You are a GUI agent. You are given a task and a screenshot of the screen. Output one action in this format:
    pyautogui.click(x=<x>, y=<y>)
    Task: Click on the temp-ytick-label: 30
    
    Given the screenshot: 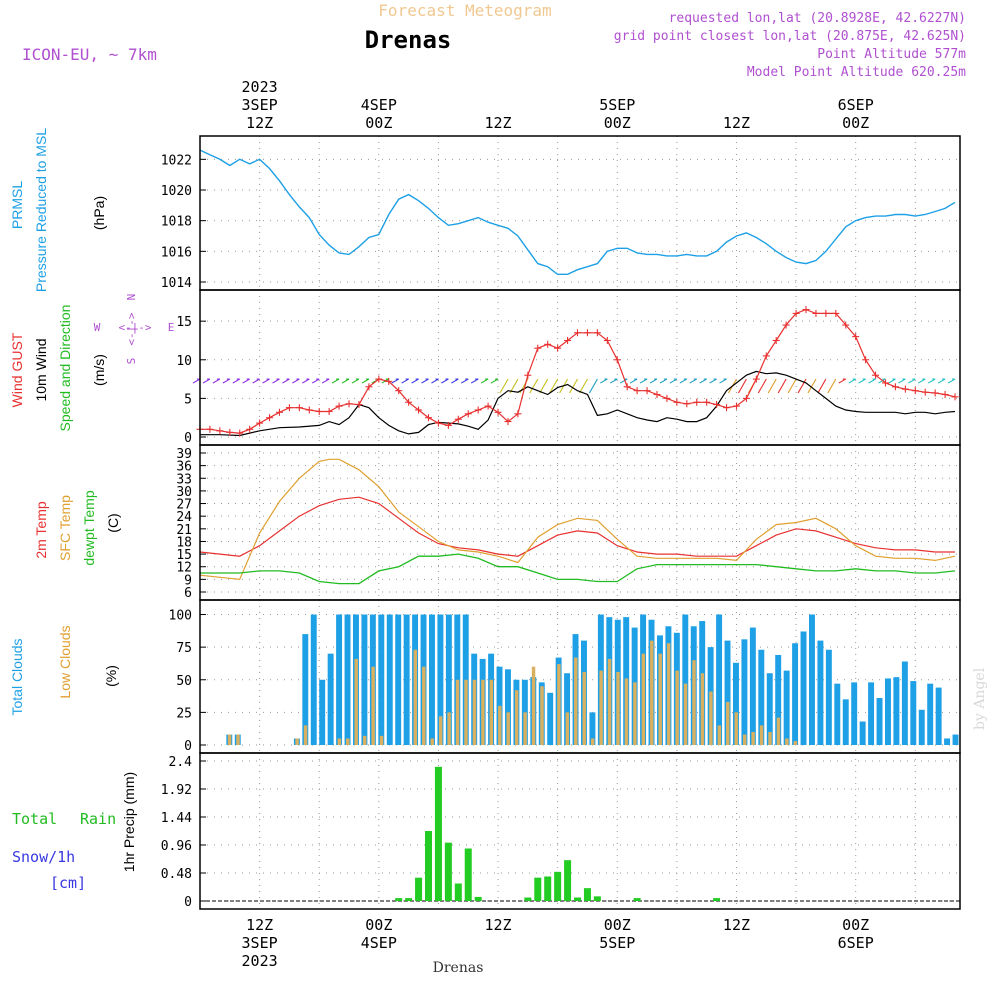 What is the action you would take?
    pyautogui.click(x=184, y=492)
    